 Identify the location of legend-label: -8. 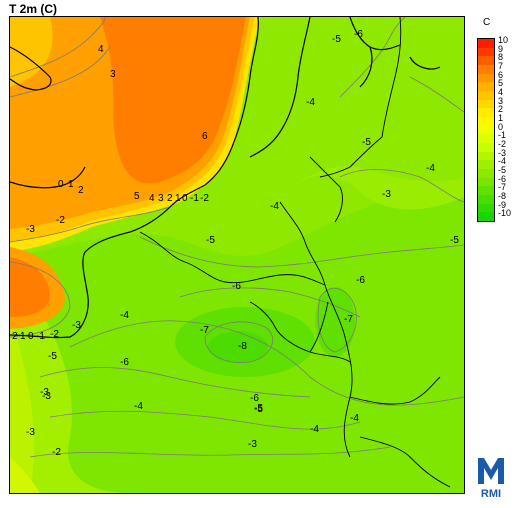
(502, 196).